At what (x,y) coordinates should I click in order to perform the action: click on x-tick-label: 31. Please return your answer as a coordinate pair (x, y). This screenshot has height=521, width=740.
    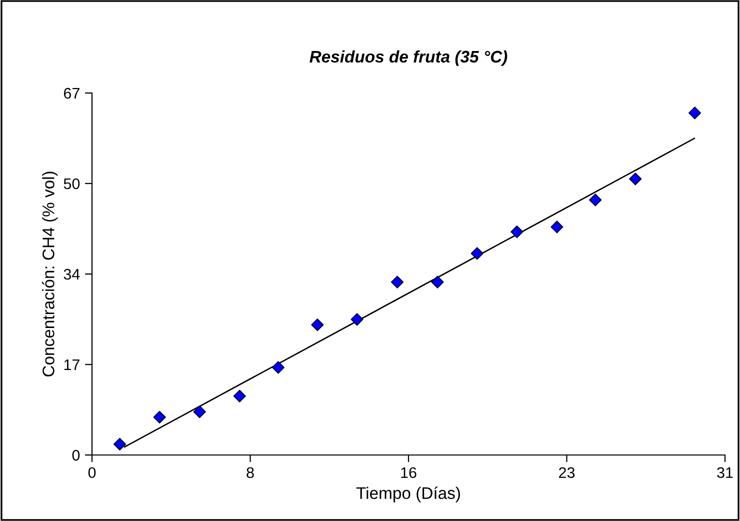
    Looking at the image, I should click on (725, 472).